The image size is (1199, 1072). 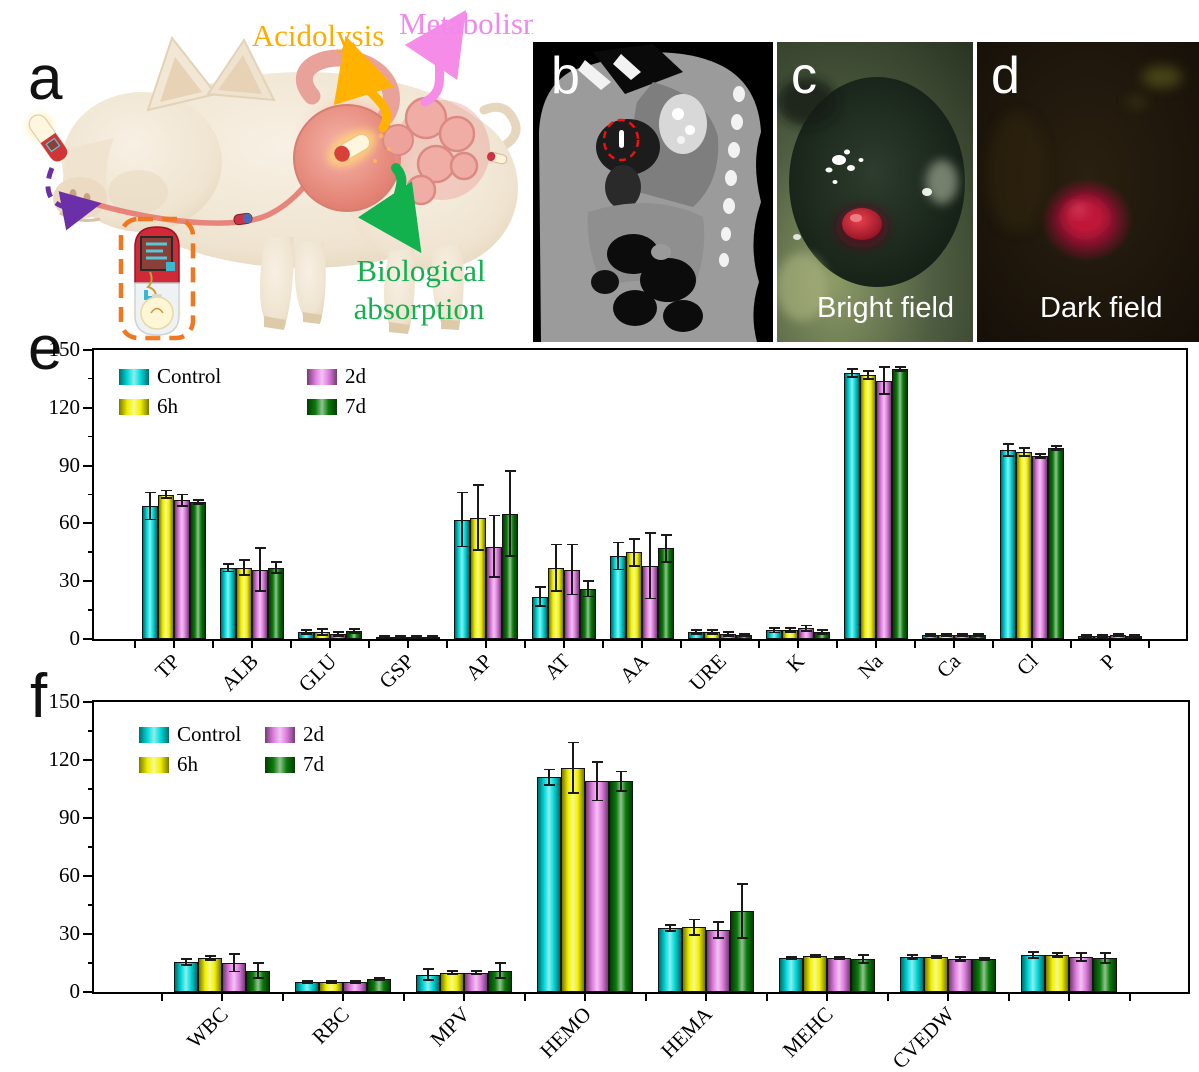 What do you see at coordinates (815, 974) in the screenshot?
I see `bar-6h-MEHC` at bounding box center [815, 974].